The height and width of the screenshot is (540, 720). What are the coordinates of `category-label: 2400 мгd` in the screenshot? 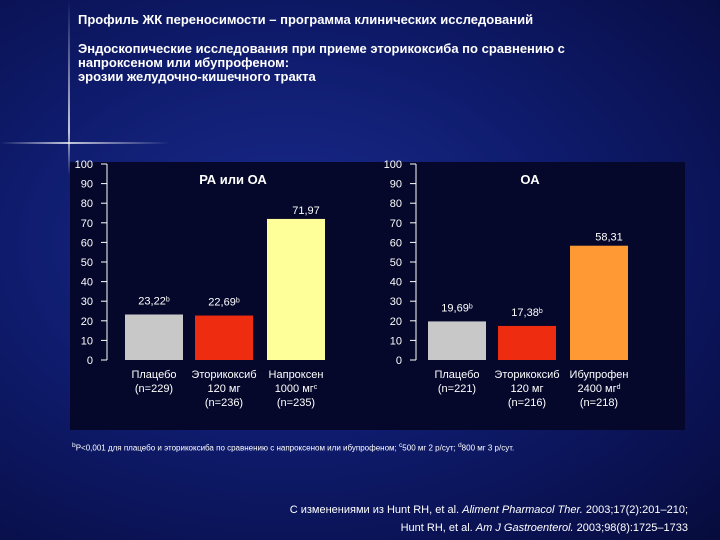 It's located at (598, 389).